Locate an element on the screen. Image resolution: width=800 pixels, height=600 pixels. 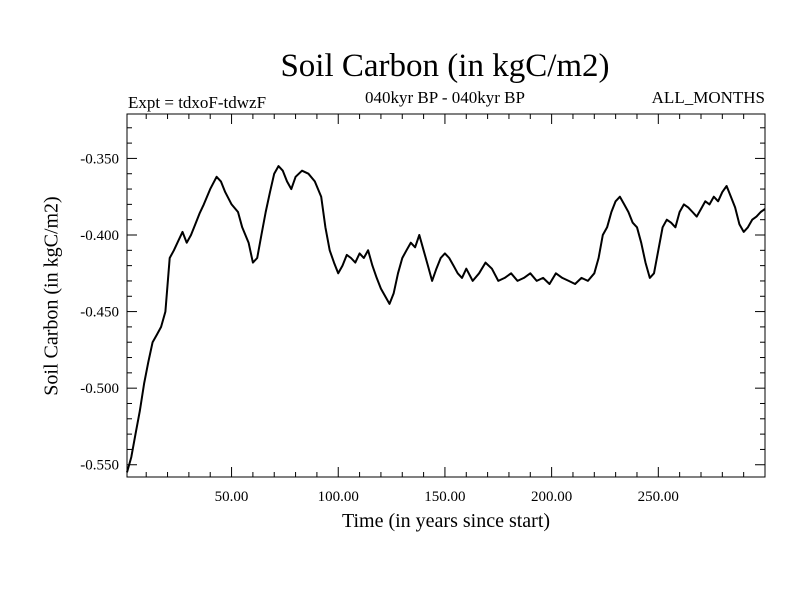
x-tick-label: 100.00 is located at coordinates (338, 497).